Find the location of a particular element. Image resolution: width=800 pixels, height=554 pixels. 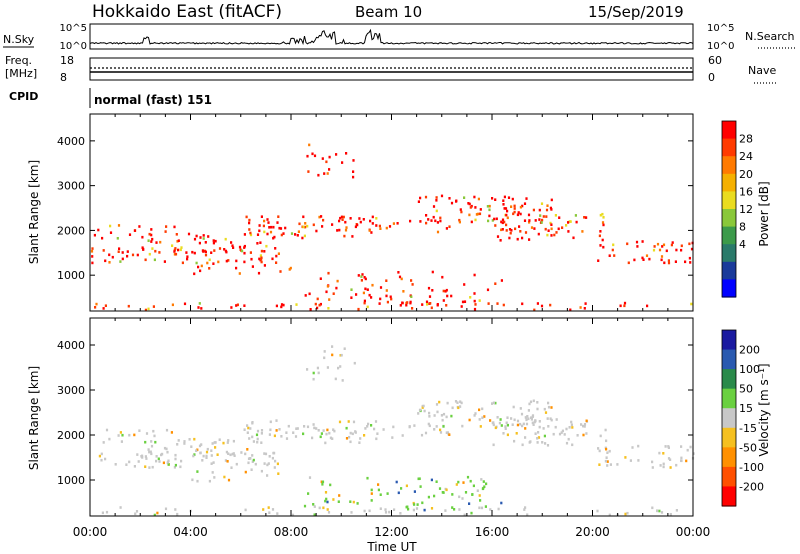

station-title: Hokkaido East (fitACF) is located at coordinates (187, 12).